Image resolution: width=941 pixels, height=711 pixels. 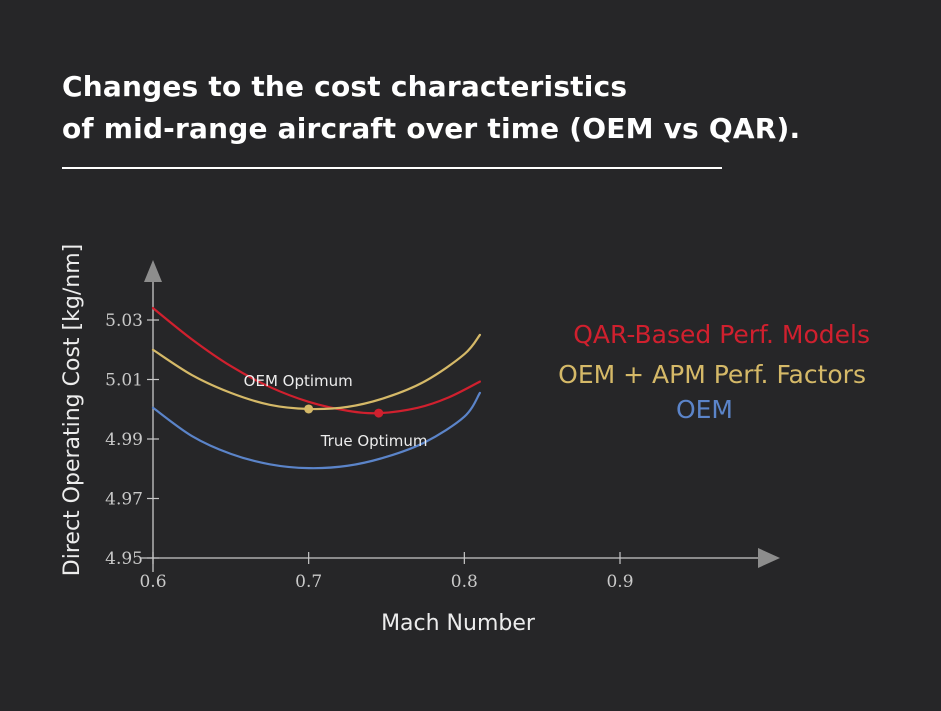 I want to click on y-tick-label: 4.97, so click(x=124, y=500).